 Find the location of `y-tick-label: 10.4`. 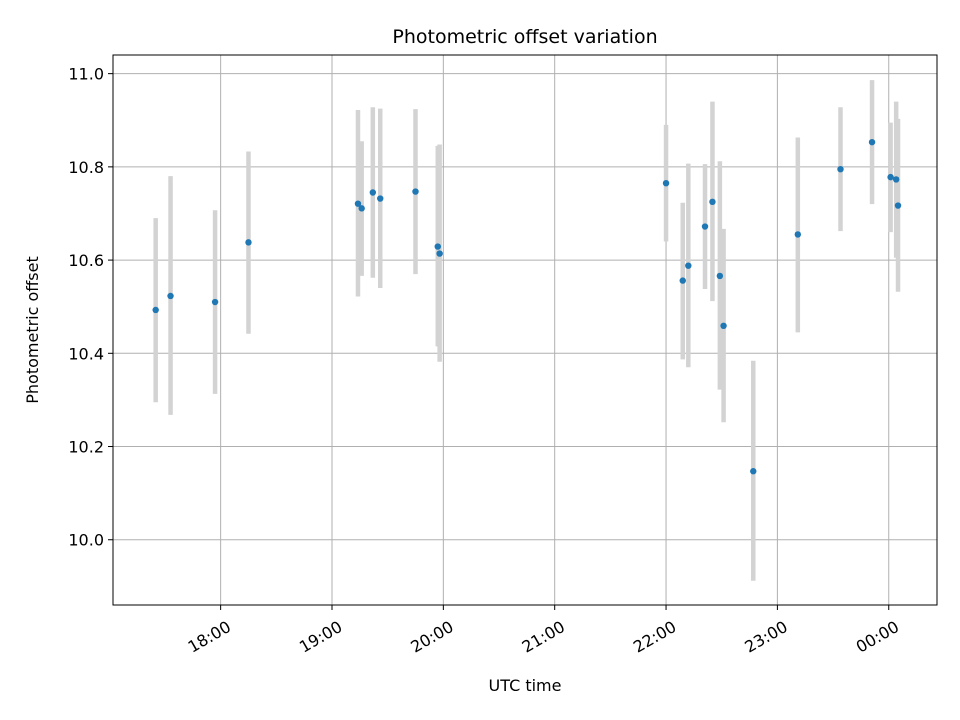

y-tick-label: 10.4 is located at coordinates (86, 353).